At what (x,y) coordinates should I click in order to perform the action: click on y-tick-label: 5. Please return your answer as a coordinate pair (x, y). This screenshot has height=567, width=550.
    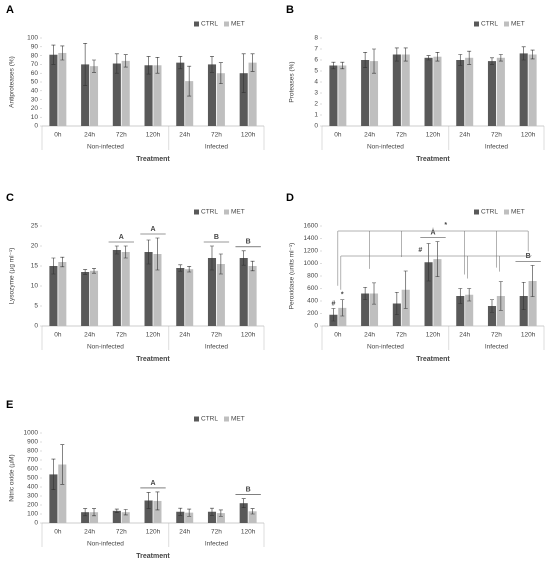
    Looking at the image, I should click on (36, 306).